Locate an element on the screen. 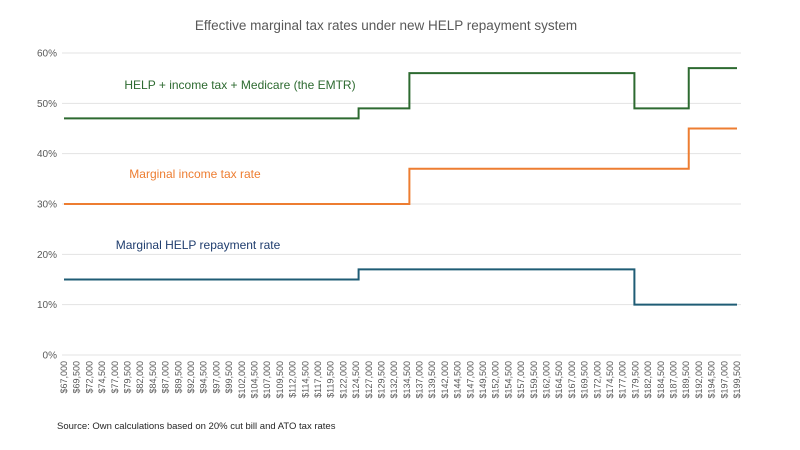 Image resolution: width=800 pixels, height=450 pixels. x-axis-tick-label: $112,000 is located at coordinates (293, 379).